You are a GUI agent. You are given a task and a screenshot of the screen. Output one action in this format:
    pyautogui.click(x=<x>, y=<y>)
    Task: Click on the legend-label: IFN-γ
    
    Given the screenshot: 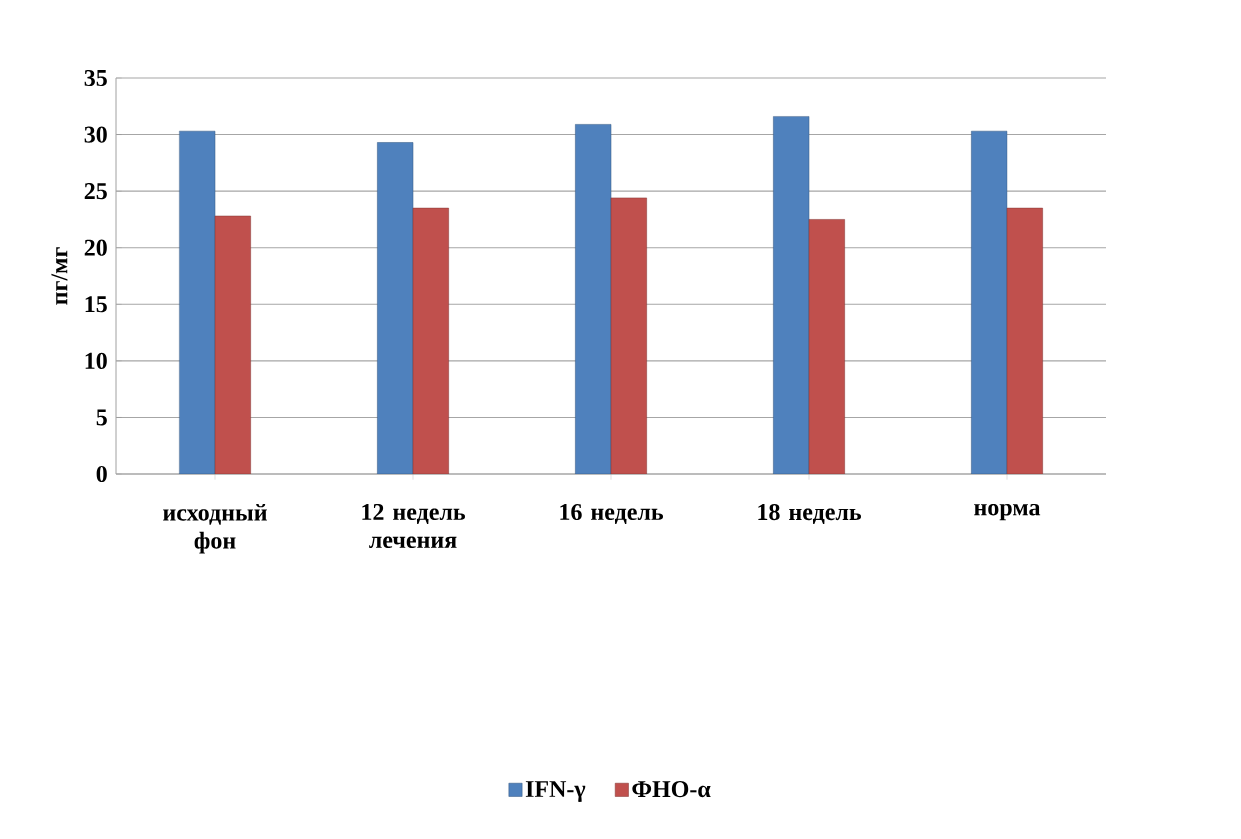 What is the action you would take?
    pyautogui.click(x=555, y=791)
    